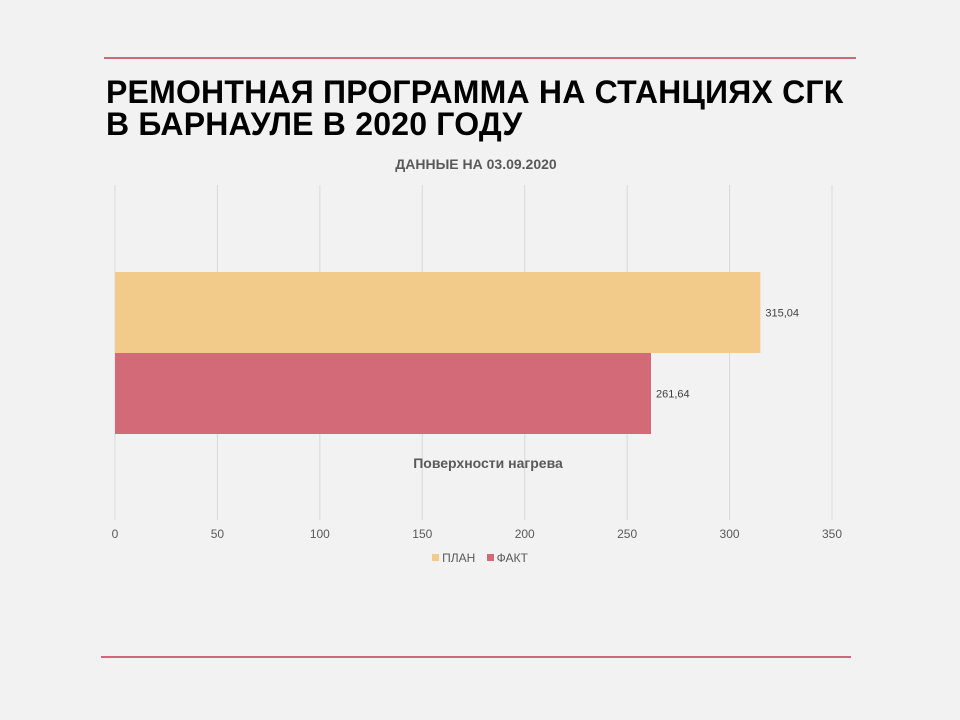 This screenshot has height=720, width=960. What do you see at coordinates (673, 395) in the screenshot?
I see `data-label-fact: 261,64` at bounding box center [673, 395].